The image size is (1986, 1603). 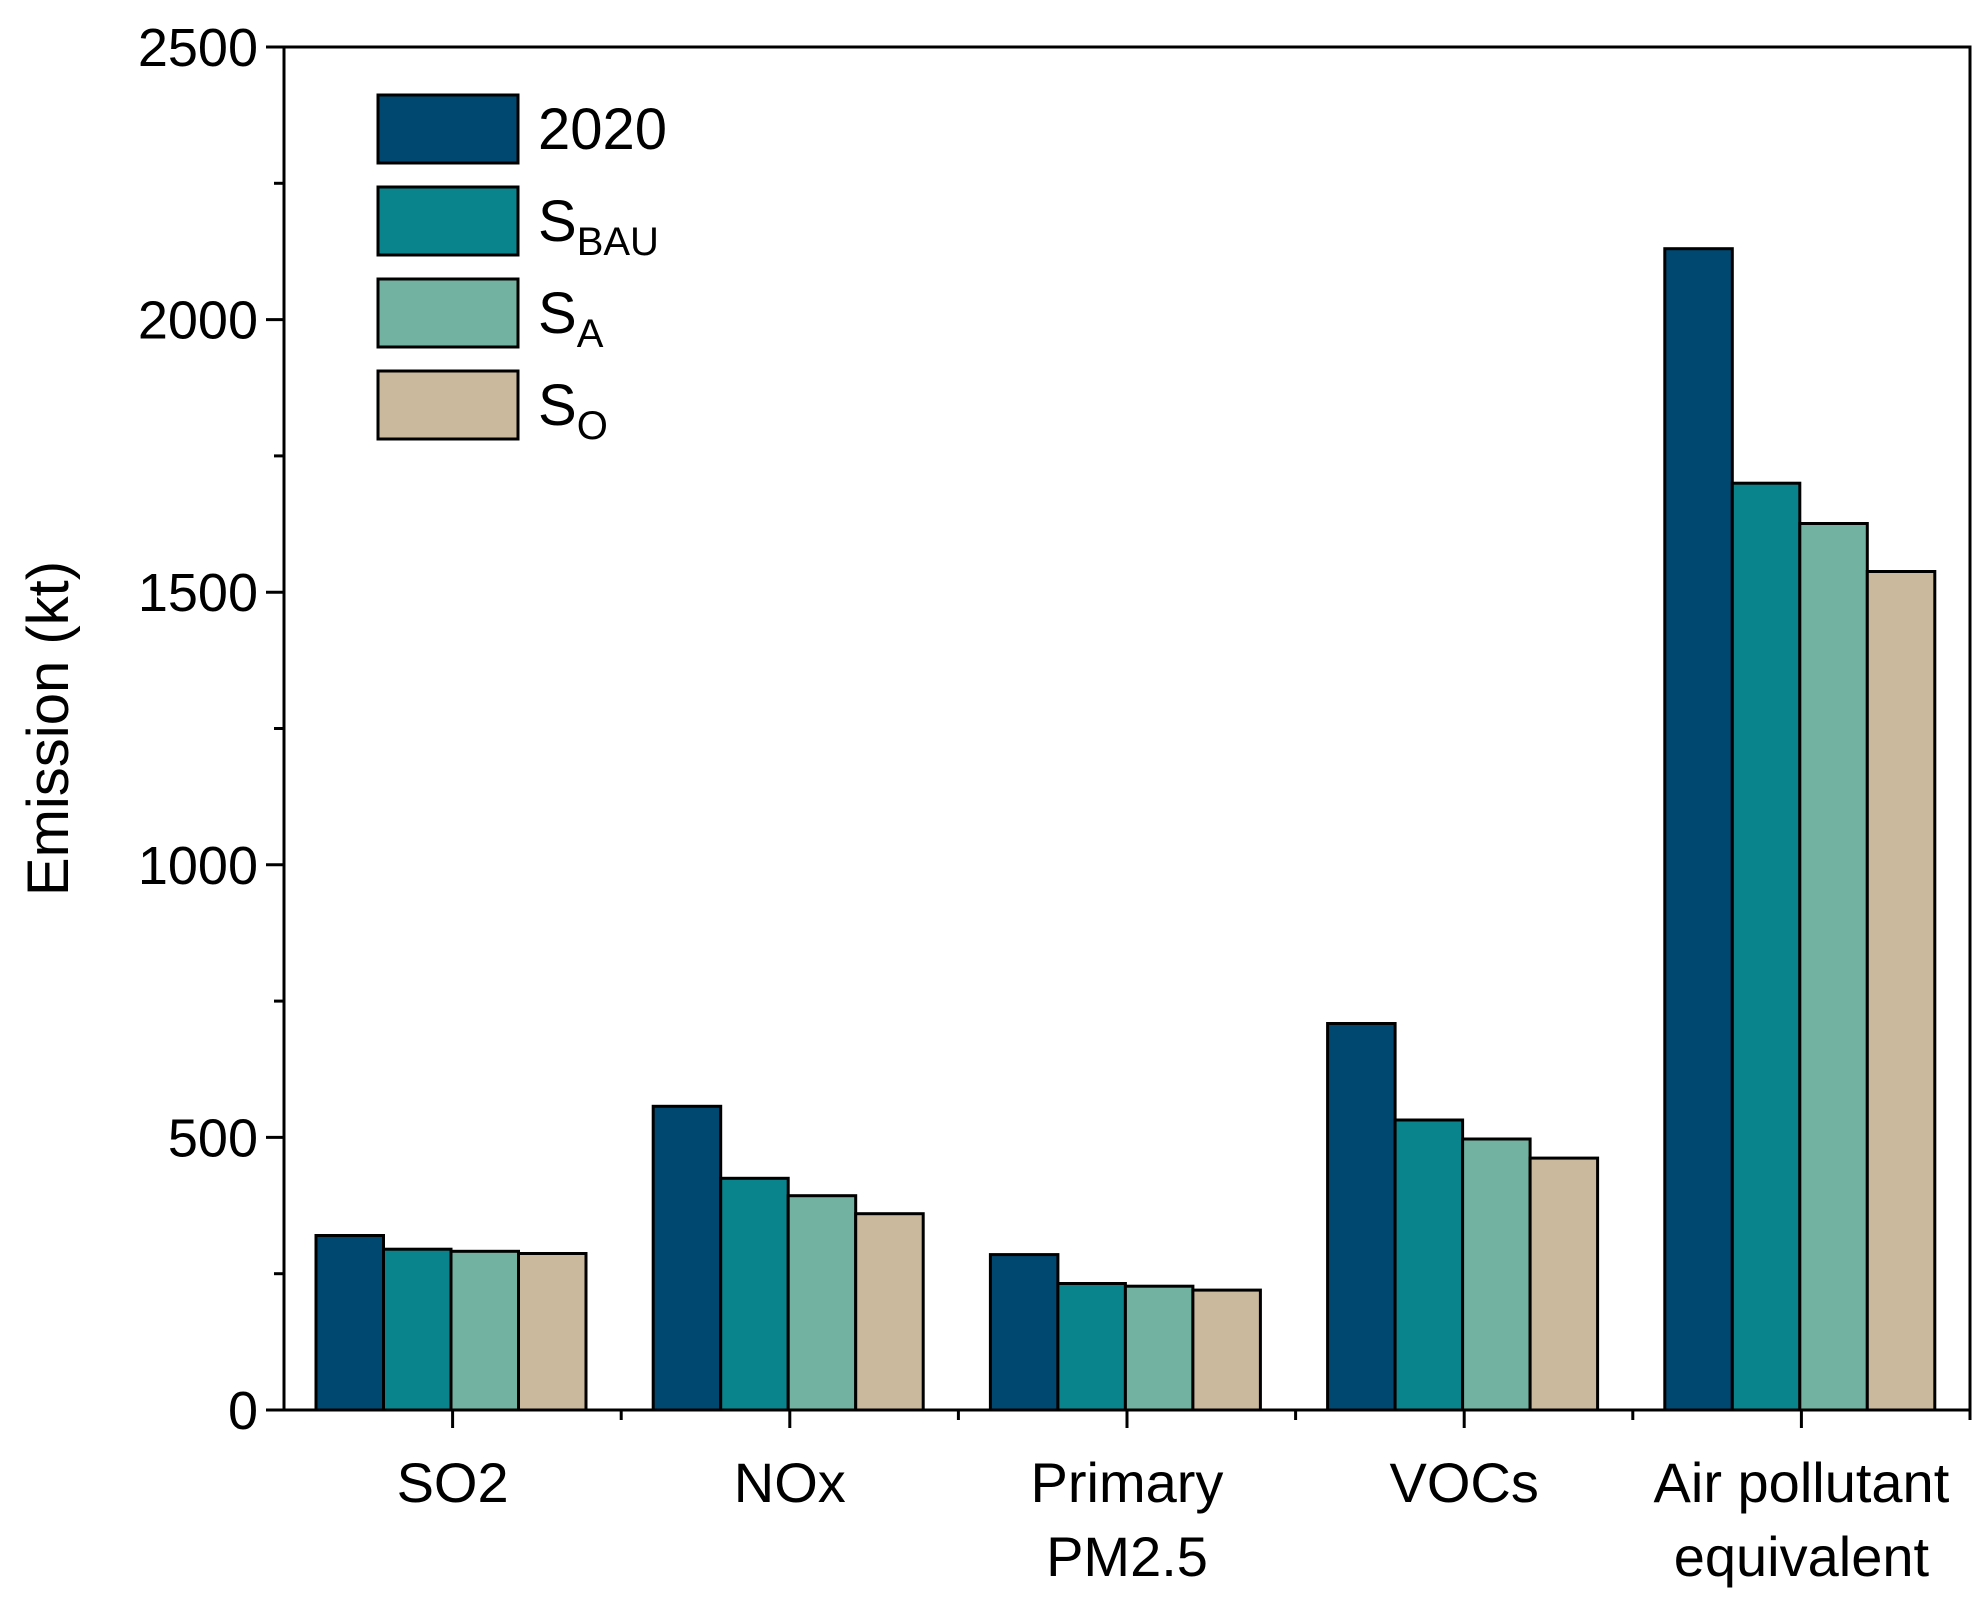 What do you see at coordinates (1127, 1482) in the screenshot?
I see `x-category-label: Primary` at bounding box center [1127, 1482].